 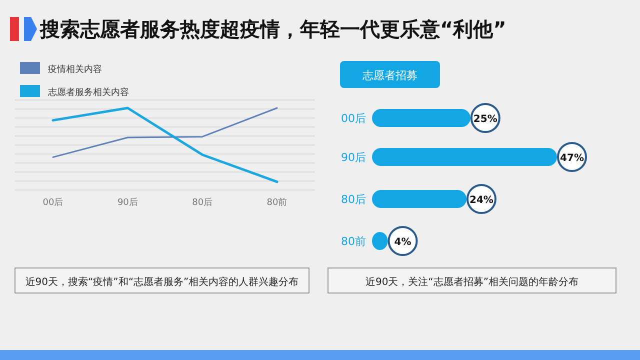 What do you see at coordinates (482, 200) in the screenshot?
I see `data-label: 24%` at bounding box center [482, 200].